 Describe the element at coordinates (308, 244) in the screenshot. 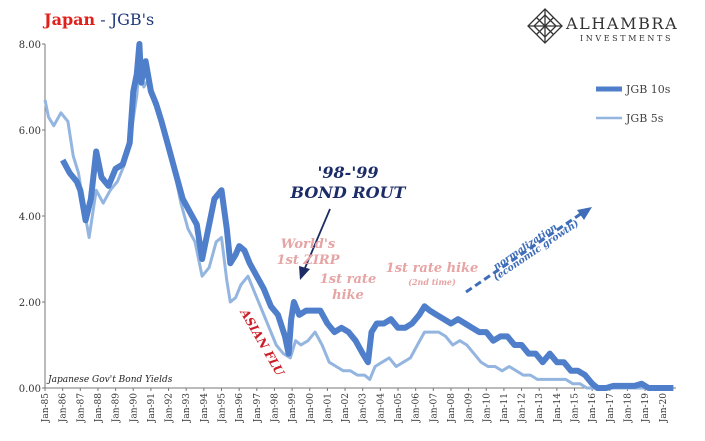

I see `annotation-worlds: World's` at that location.